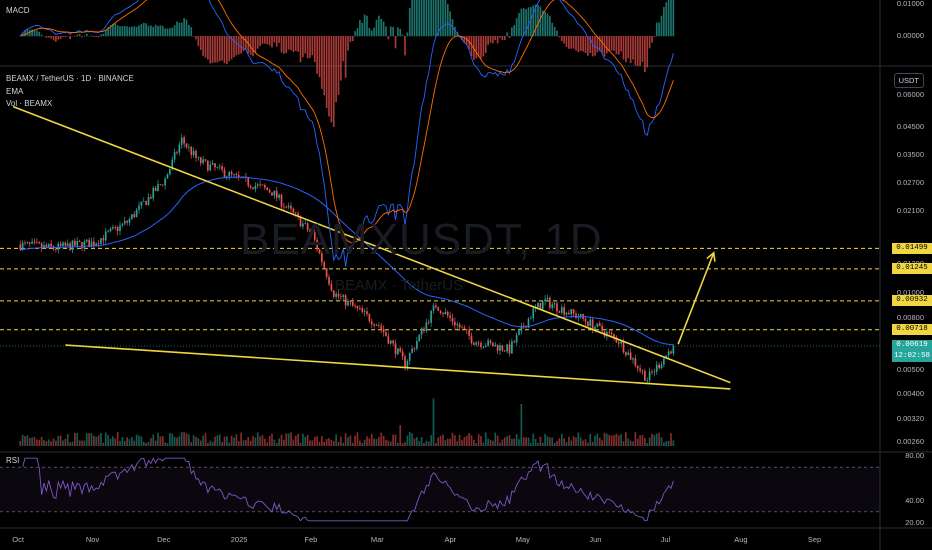 This screenshot has height=550, width=932. Describe the element at coordinates (908, 80) in the screenshot. I see `currency-button: USDT` at that location.